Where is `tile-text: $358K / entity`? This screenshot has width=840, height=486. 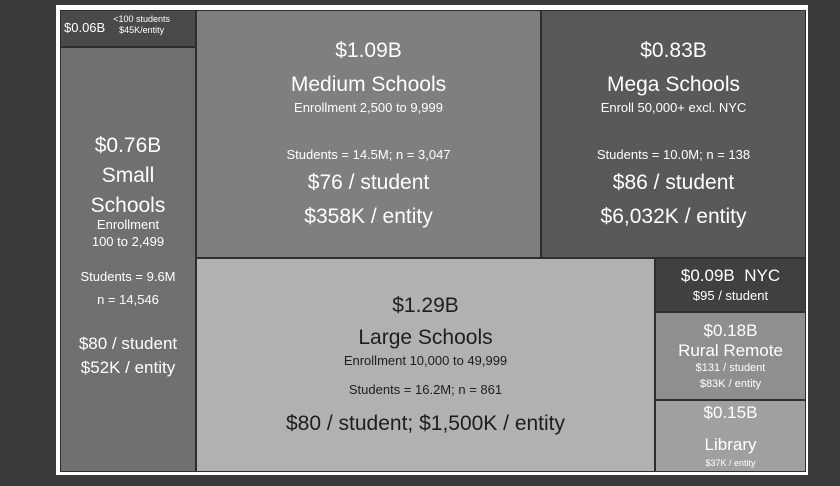
tile-text: $358K / entity is located at coordinates (368, 217).